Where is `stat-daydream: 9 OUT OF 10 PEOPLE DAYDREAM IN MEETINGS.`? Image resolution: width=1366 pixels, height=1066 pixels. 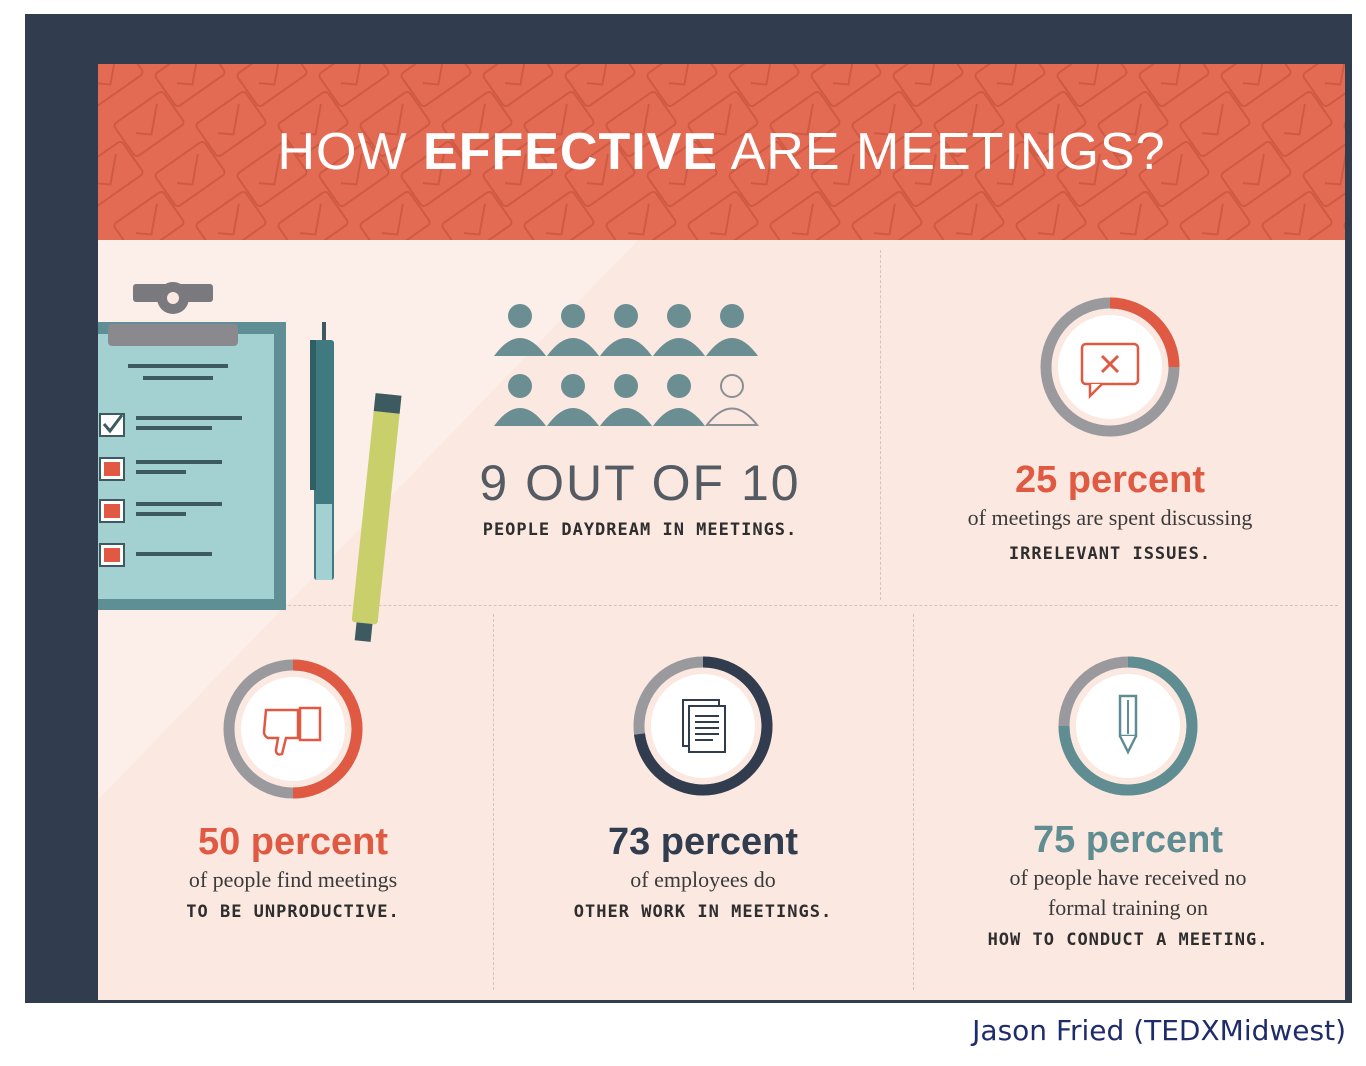 stat-daydream: 9 OUT OF 10 PEOPLE DAYDREAM IN MEETINGS. is located at coordinates (640, 423).